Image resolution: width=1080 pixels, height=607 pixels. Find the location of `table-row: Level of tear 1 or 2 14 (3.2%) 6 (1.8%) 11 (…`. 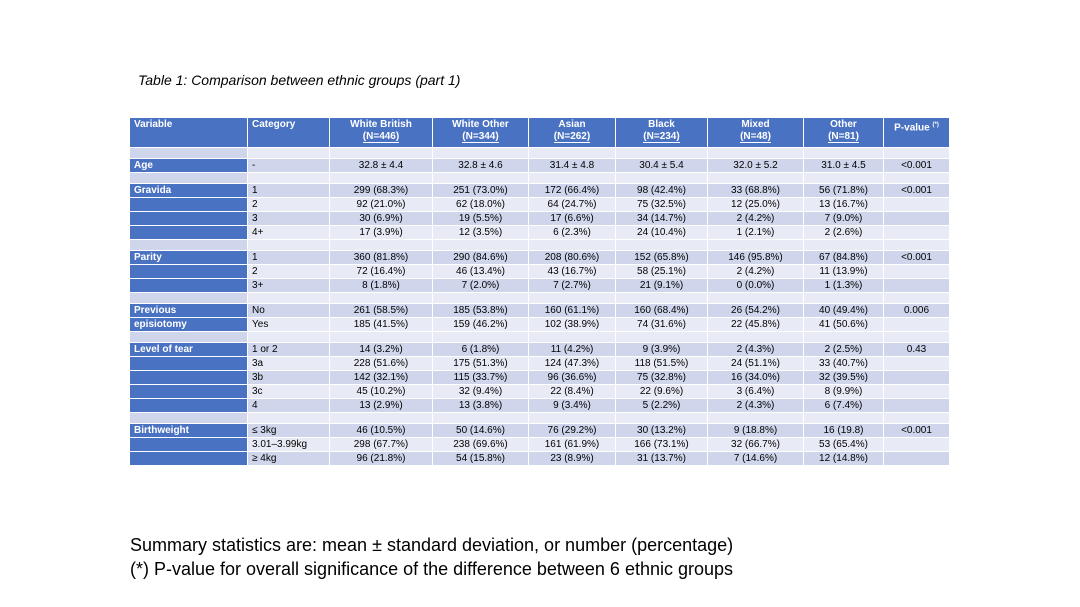

table-row: Level of tear 1 or 2 14 (3.2%) 6 (1.8%) 11 (… is located at coordinates (540, 350).